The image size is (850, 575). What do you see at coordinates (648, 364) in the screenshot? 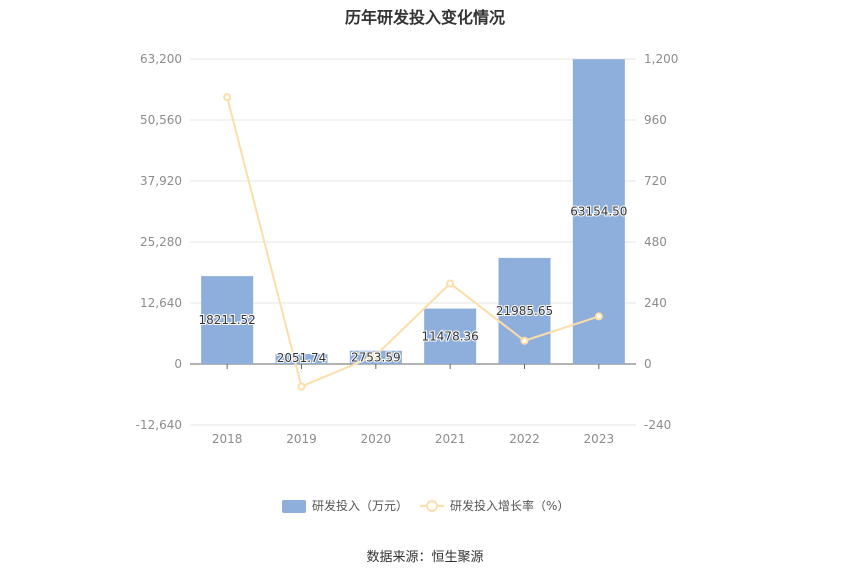
I see `y-right-tick-label: 0` at bounding box center [648, 364].